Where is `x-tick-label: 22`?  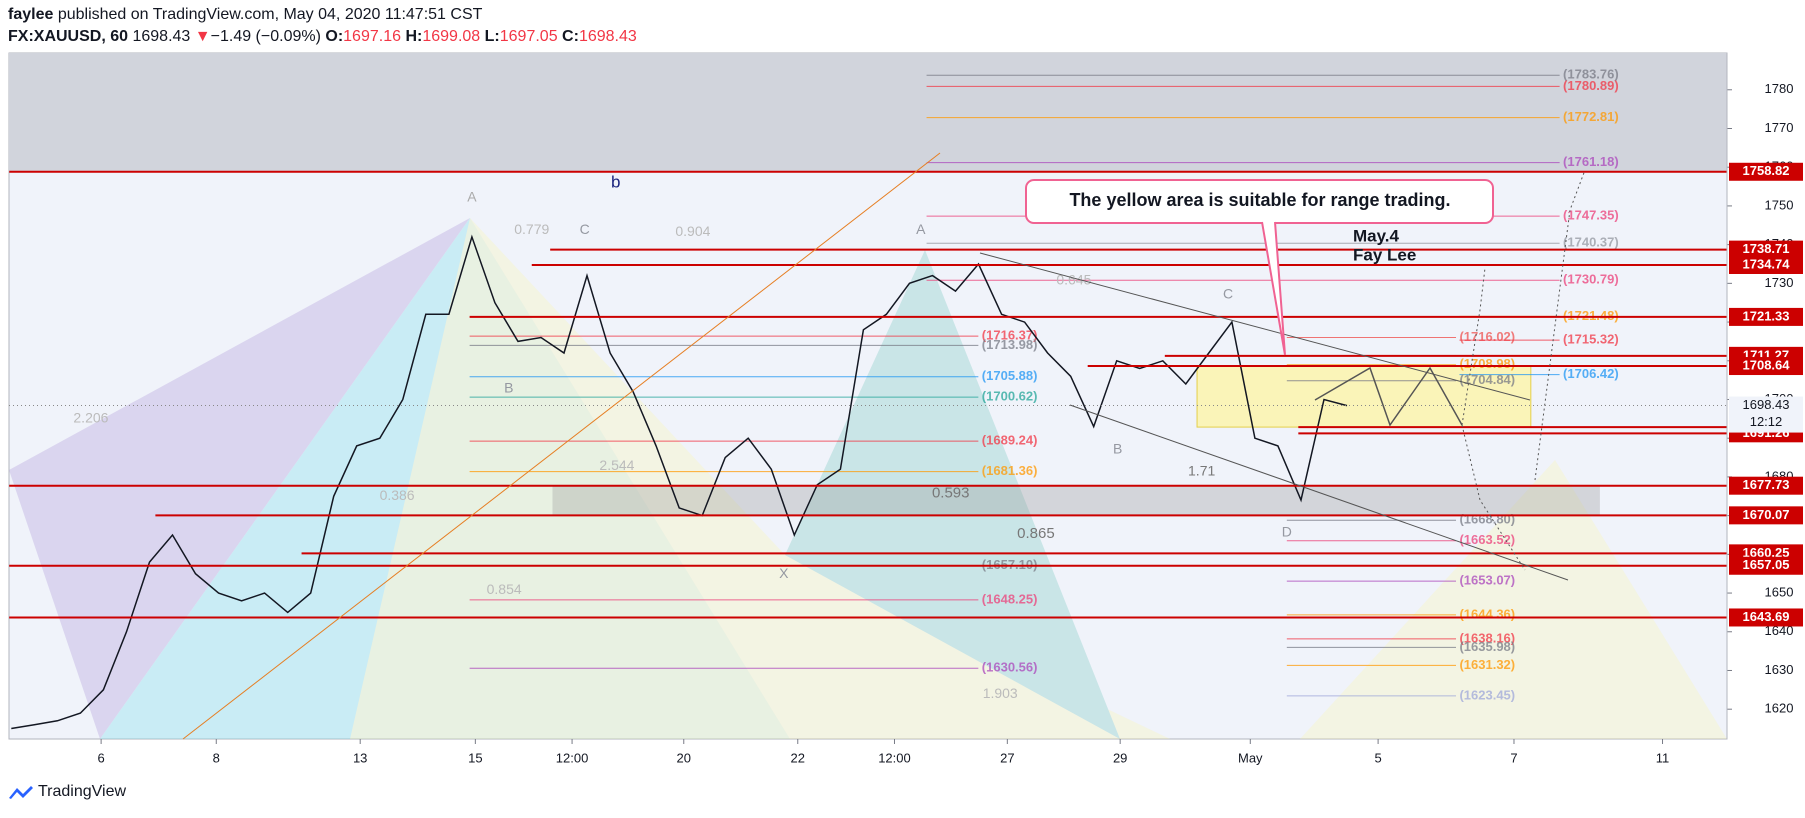 x-tick-label: 22 is located at coordinates (798, 757).